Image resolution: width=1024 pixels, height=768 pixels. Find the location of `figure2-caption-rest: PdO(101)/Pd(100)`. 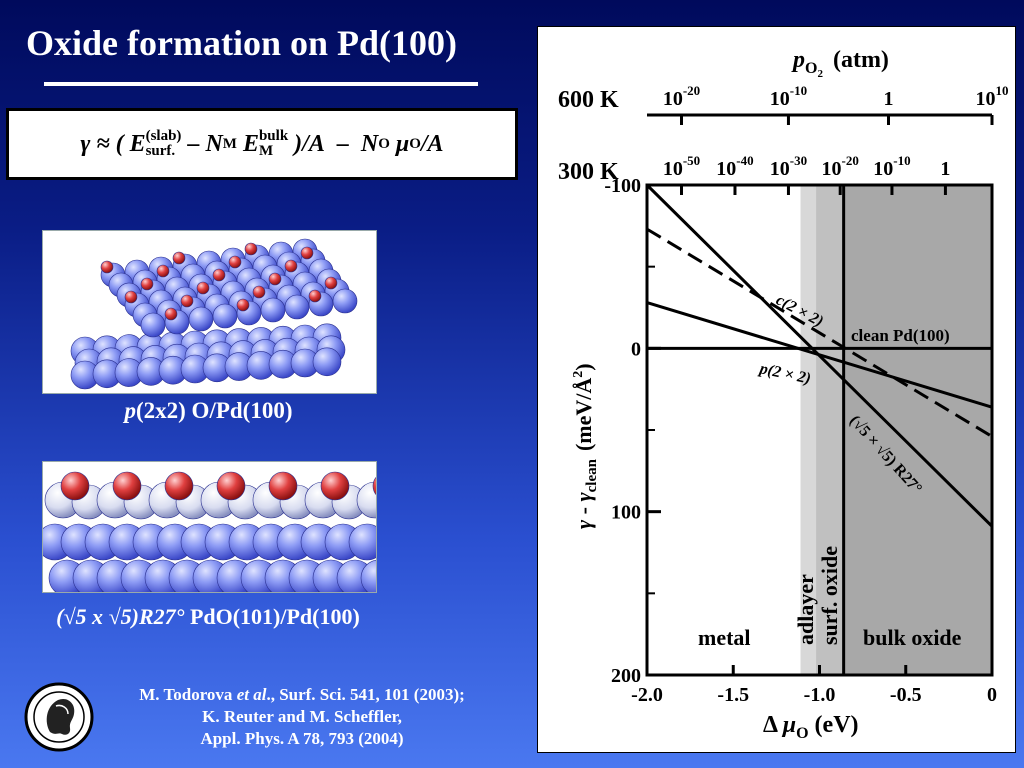

figure2-caption-rest: PdO(101)/Pd(100) is located at coordinates (272, 616).